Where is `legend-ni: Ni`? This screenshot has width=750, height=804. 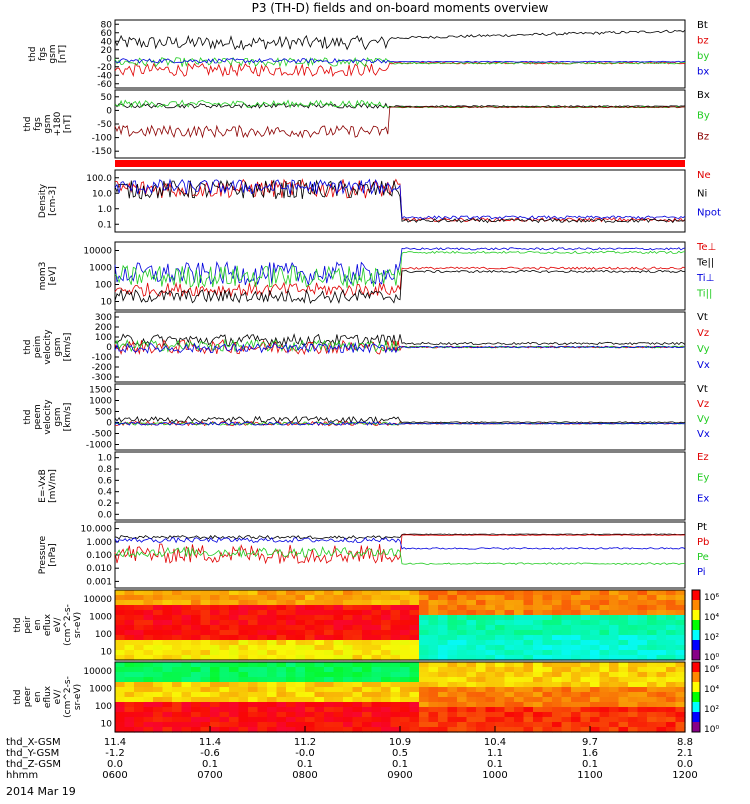 legend-ni: Ni is located at coordinates (702, 194).